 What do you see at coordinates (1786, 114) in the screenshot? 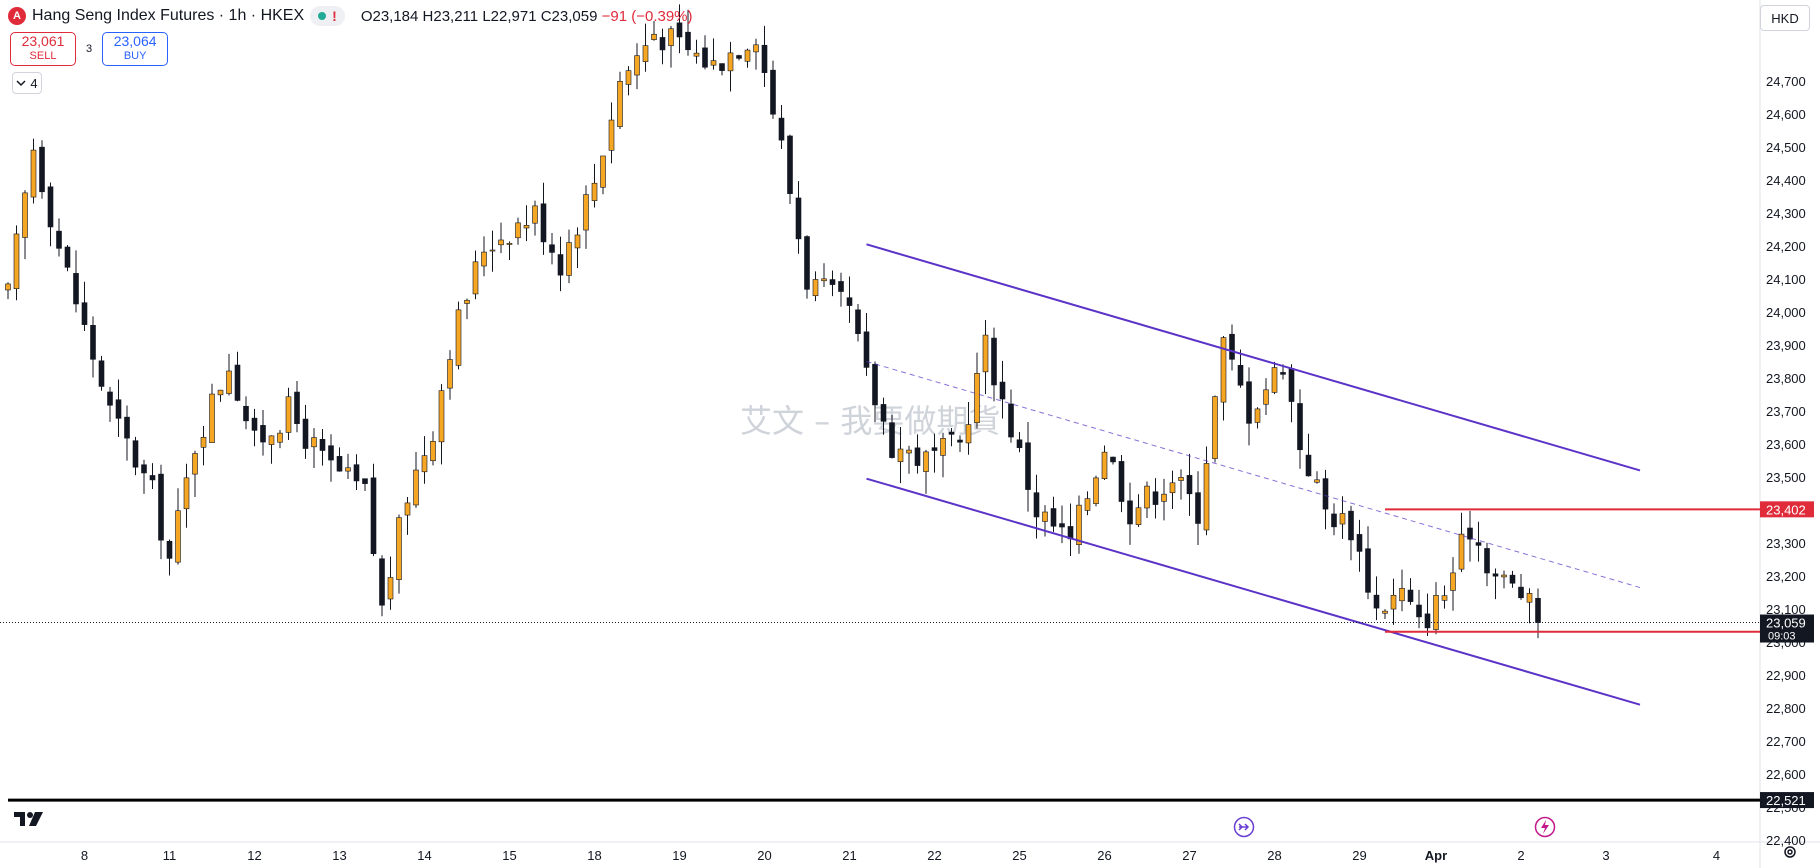
I see `y-tick-label: 24,600` at bounding box center [1786, 114].